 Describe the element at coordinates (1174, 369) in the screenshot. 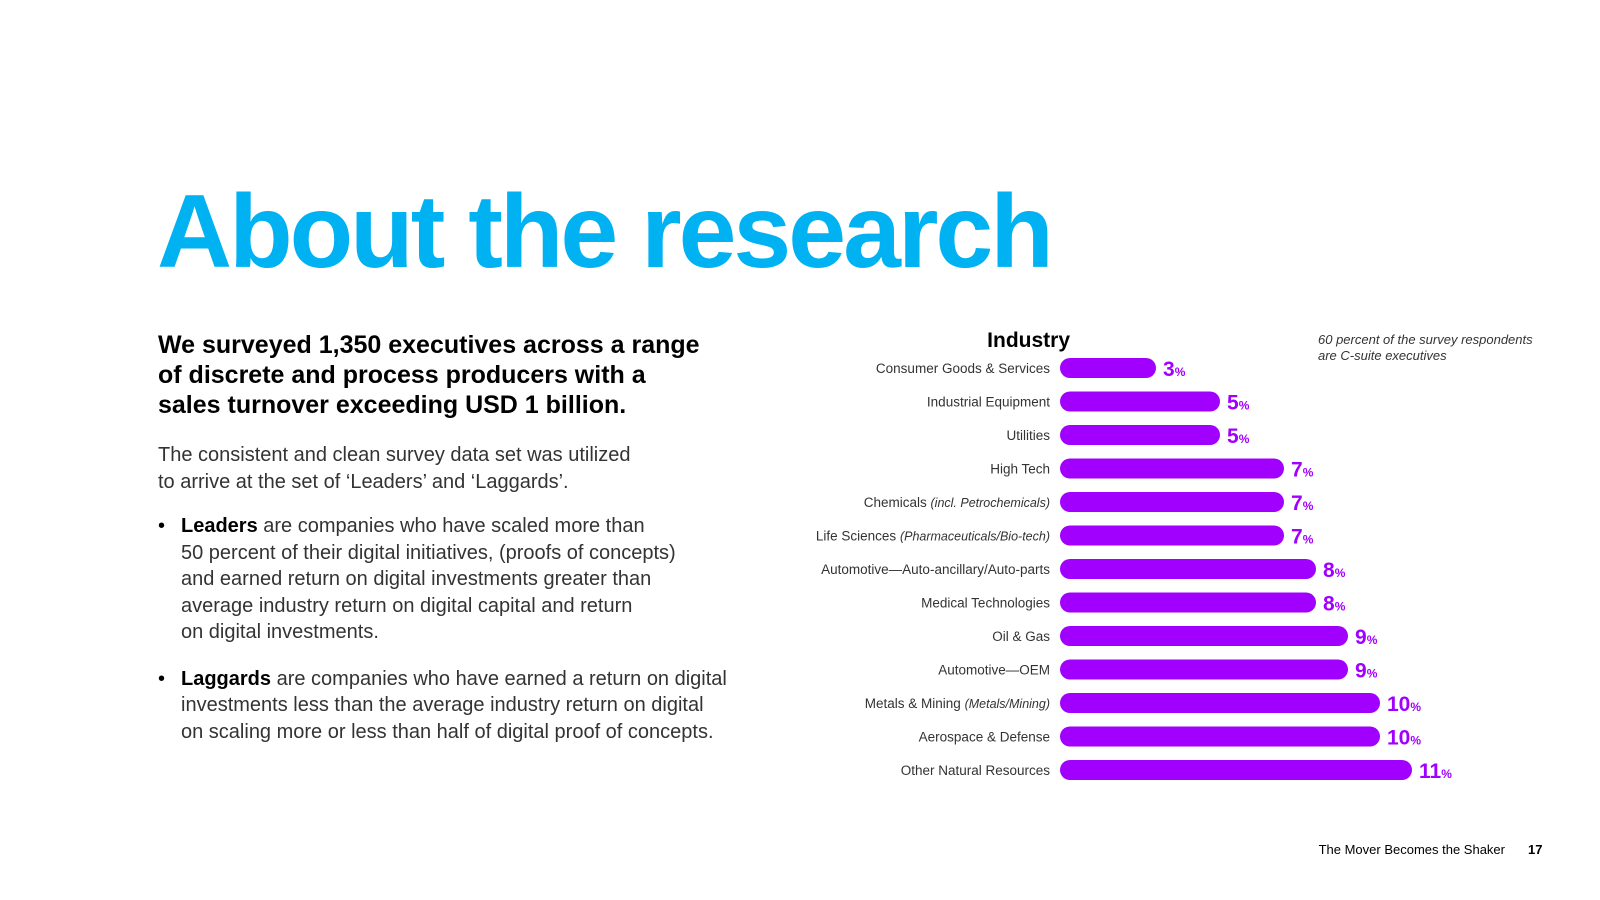

I see `value-label: 3%` at that location.